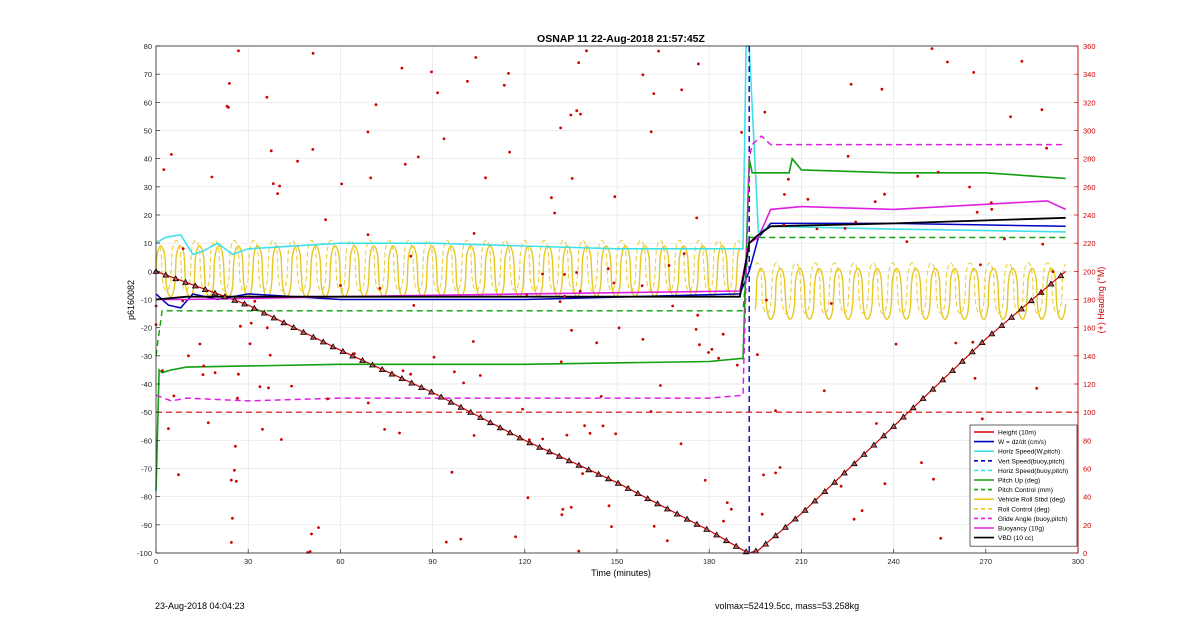 The image size is (1200, 622). Describe the element at coordinates (144, 553) in the screenshot. I see `y-tick-label-left: -100` at that location.